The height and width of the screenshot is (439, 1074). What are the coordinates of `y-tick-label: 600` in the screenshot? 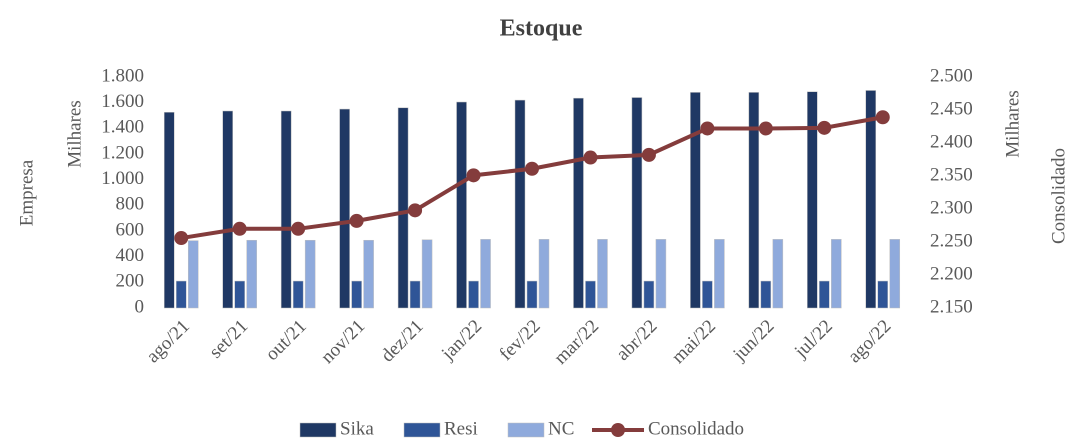 It's located at (130, 229).